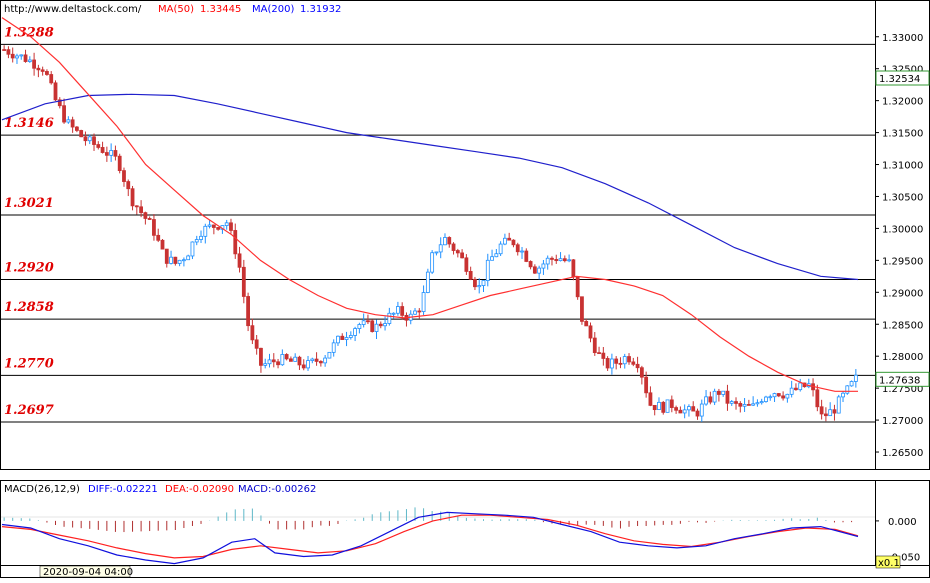  I want to click on price-tick-label-4: 1.31000, so click(902, 166).